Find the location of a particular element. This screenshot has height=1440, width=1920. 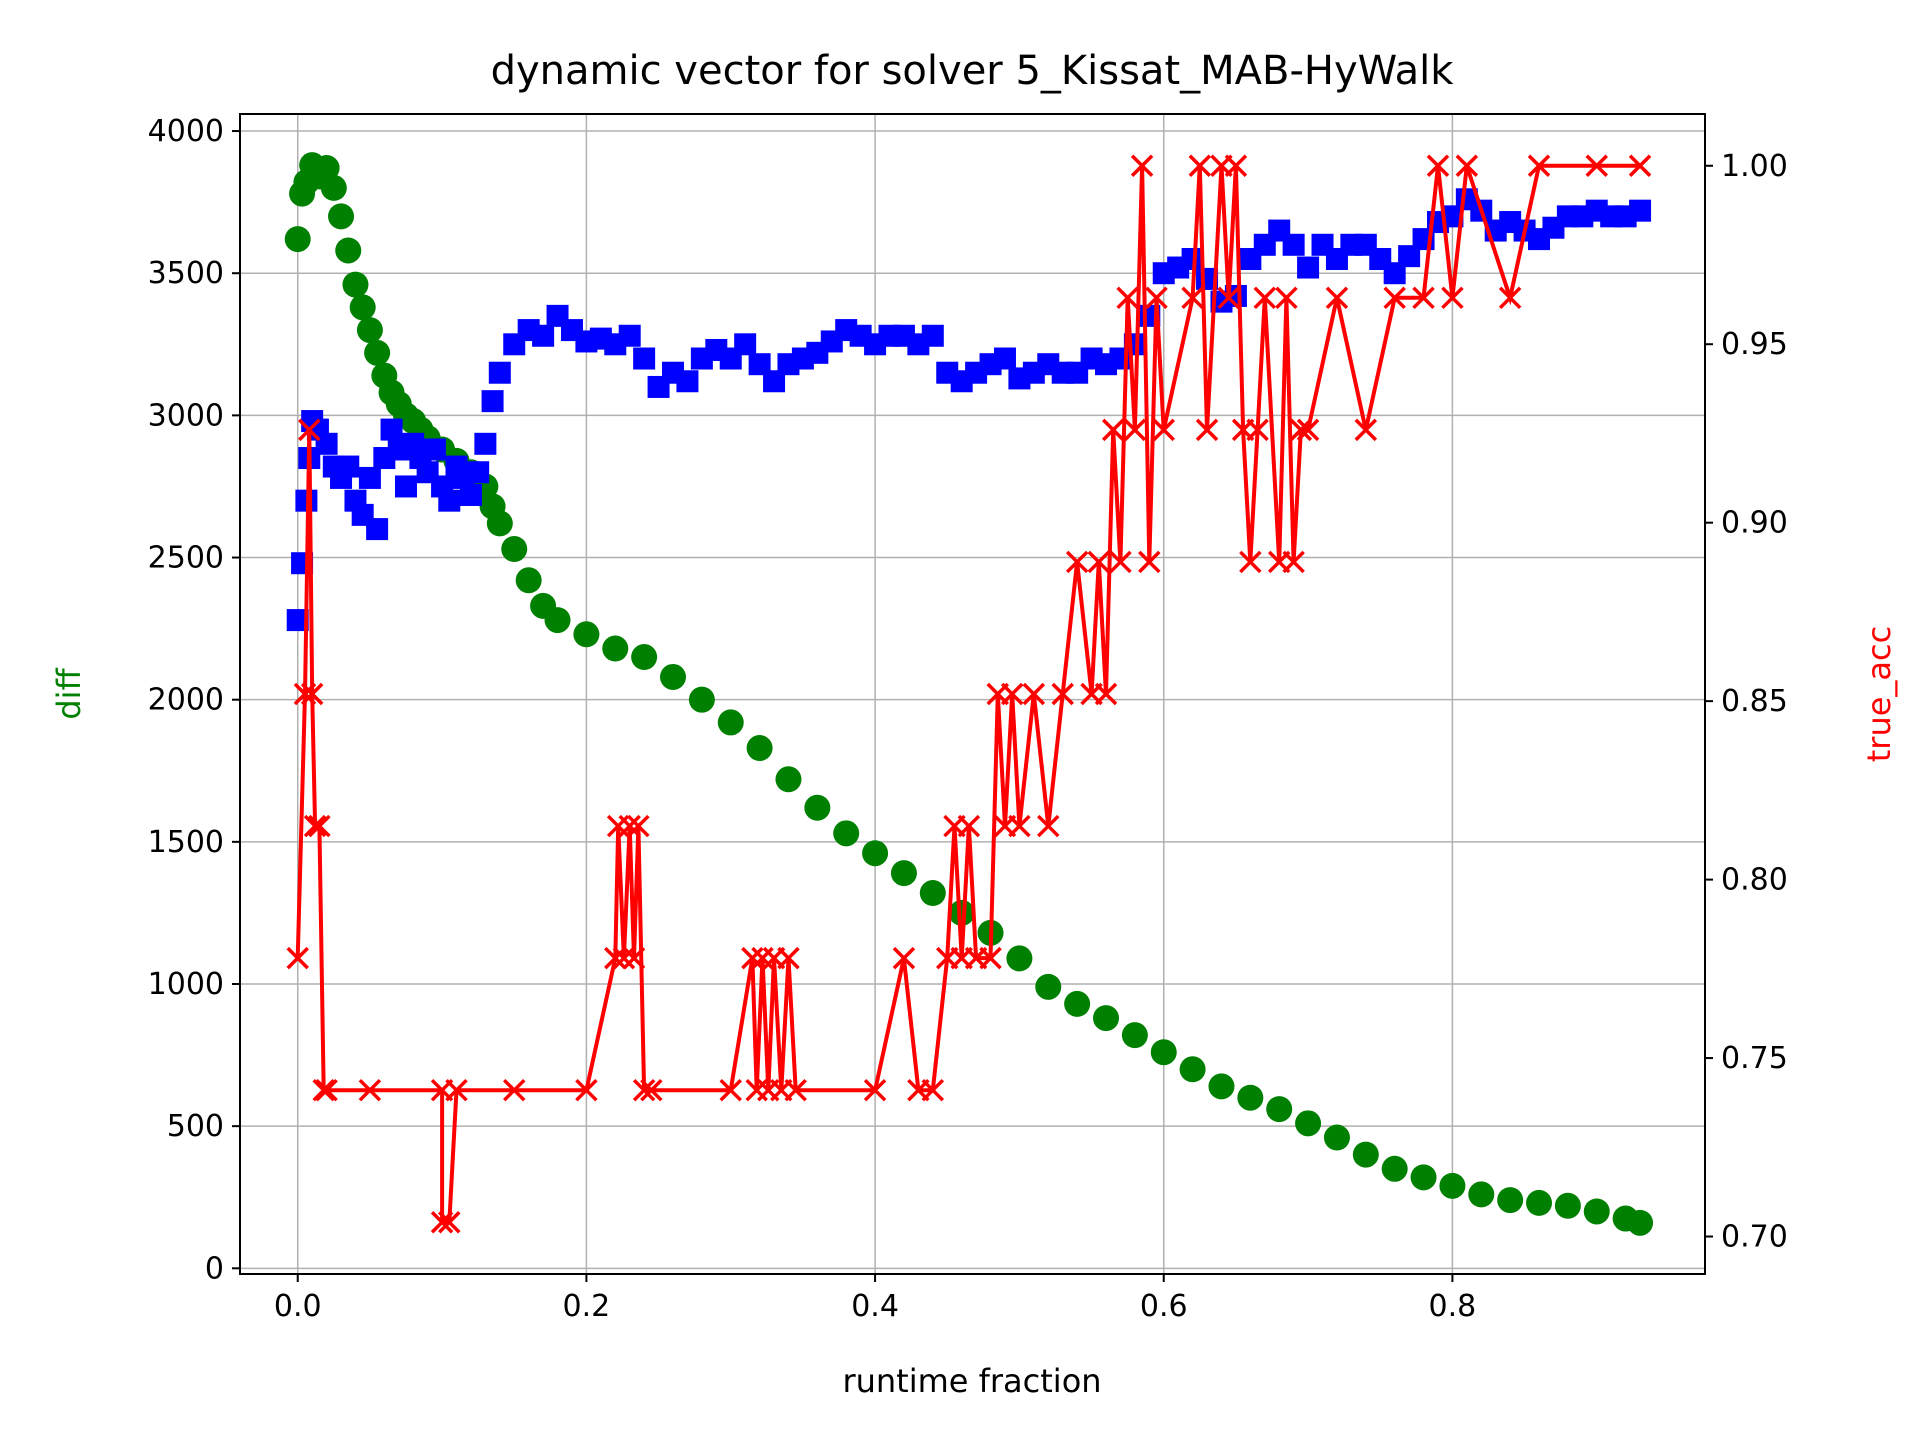

y-right-tick-label: 0.75 is located at coordinates (1754, 1058).